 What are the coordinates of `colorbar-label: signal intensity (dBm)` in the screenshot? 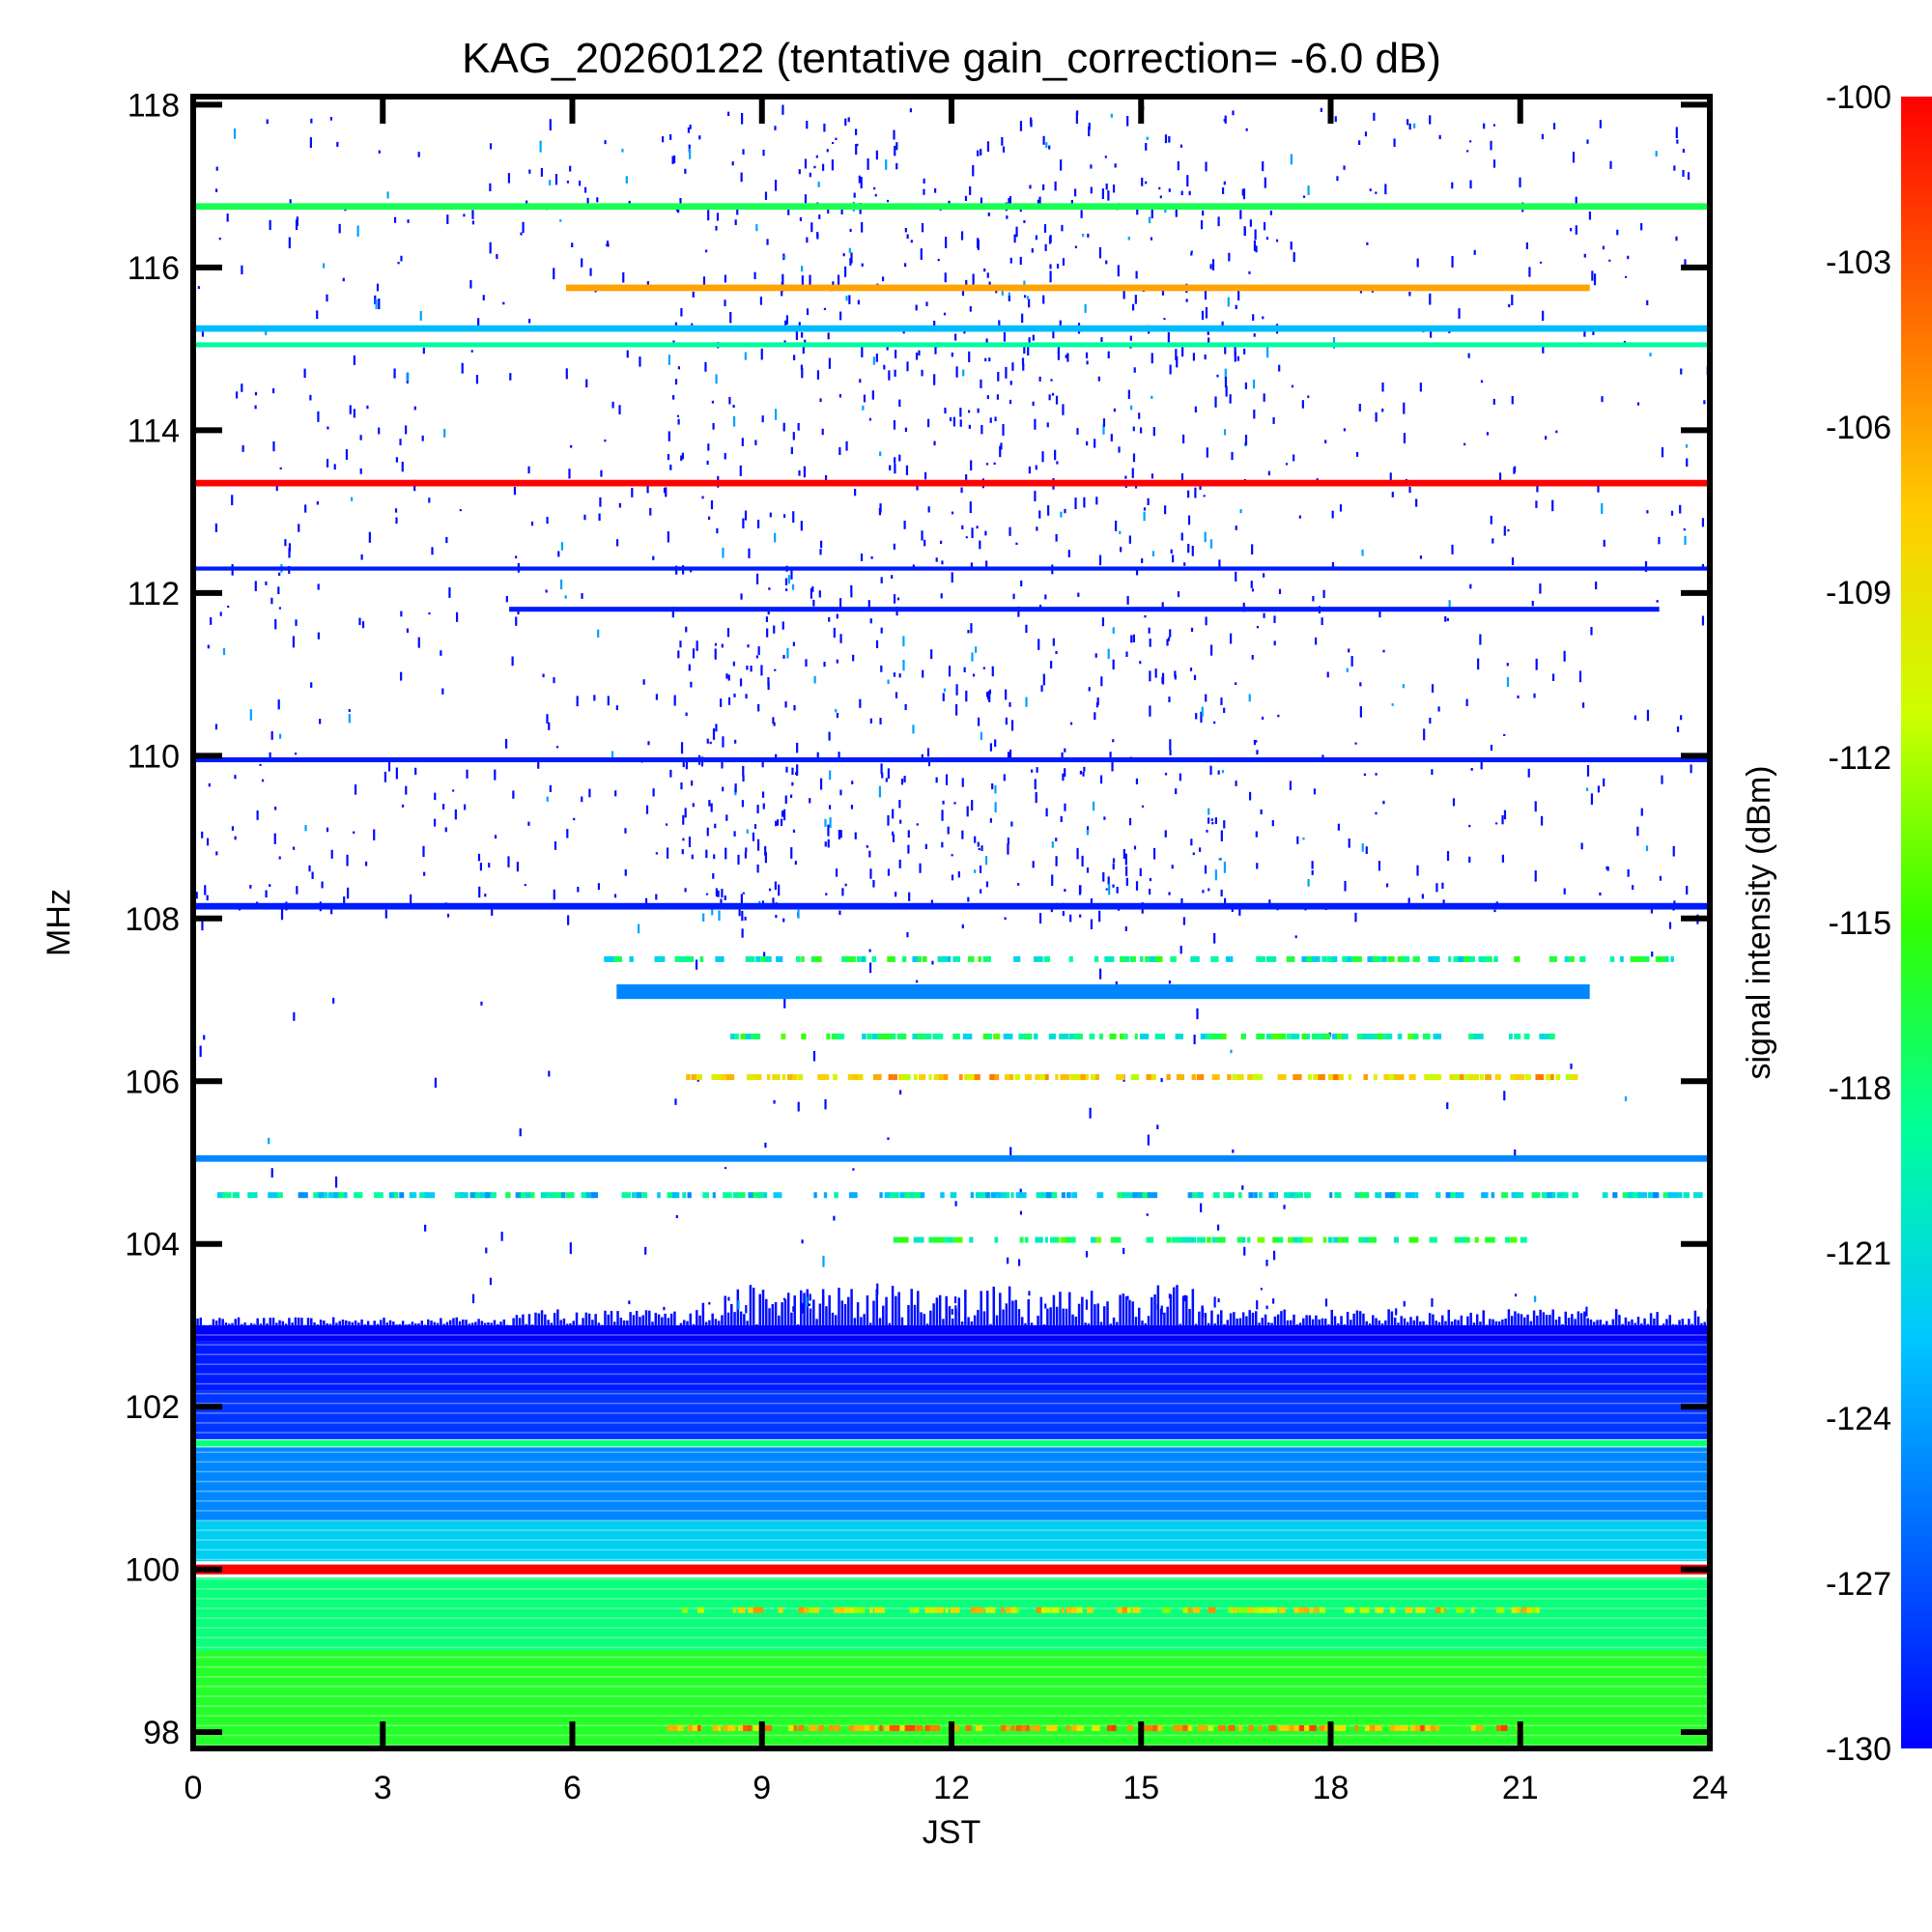 It's located at (1759, 922).